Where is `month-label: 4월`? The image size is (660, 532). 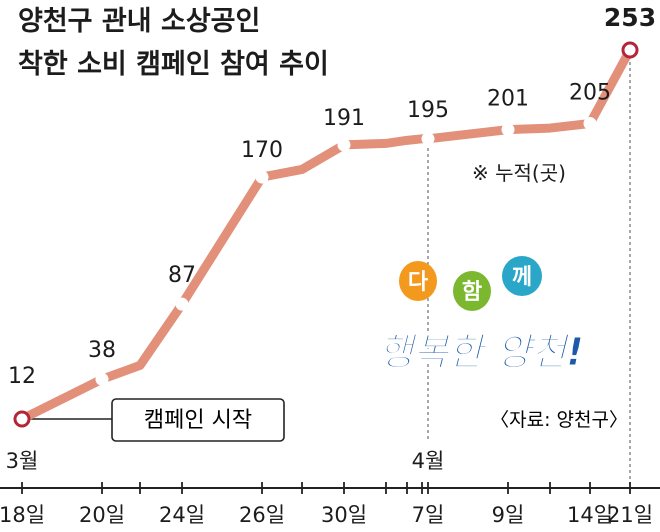 month-label: 4월 is located at coordinates (428, 461).